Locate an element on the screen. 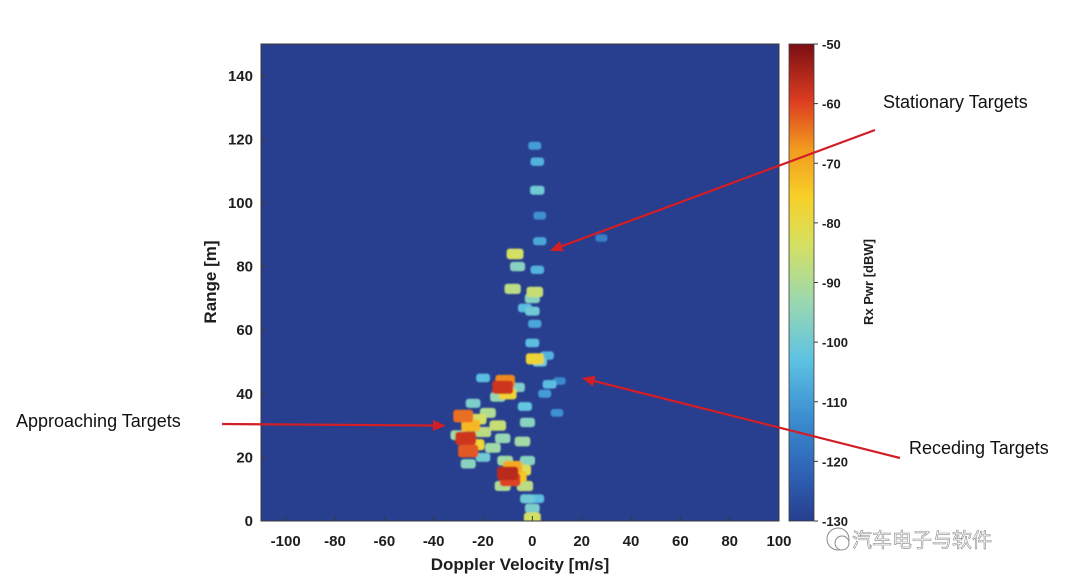 The height and width of the screenshot is (587, 1080). wechat-icon-inner is located at coordinates (842, 543).